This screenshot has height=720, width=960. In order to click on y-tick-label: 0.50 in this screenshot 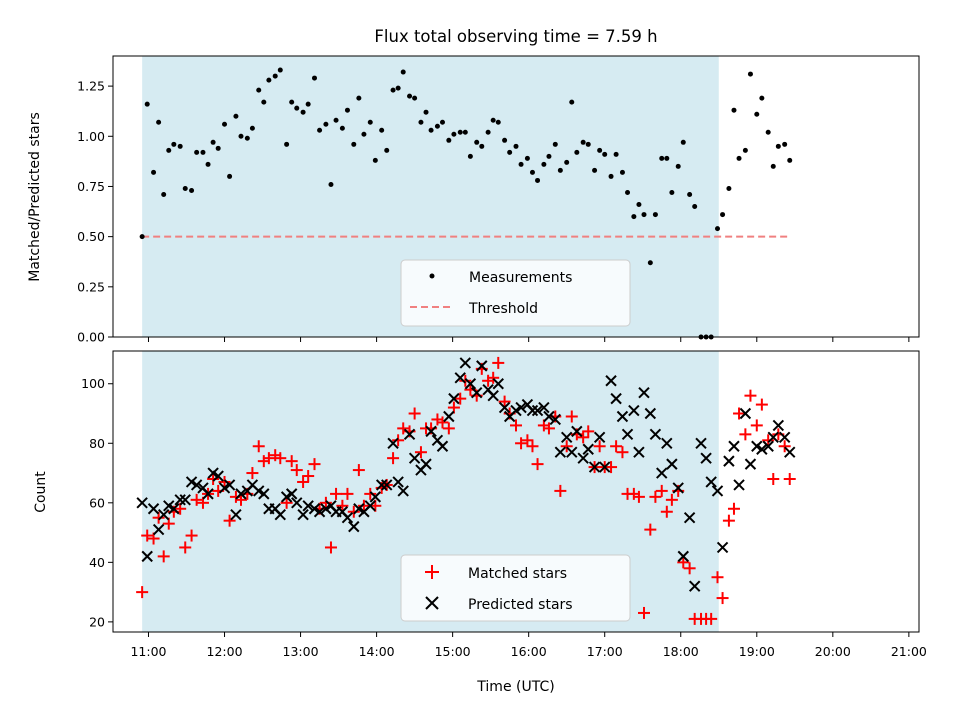, I will do `click(91, 236)`.